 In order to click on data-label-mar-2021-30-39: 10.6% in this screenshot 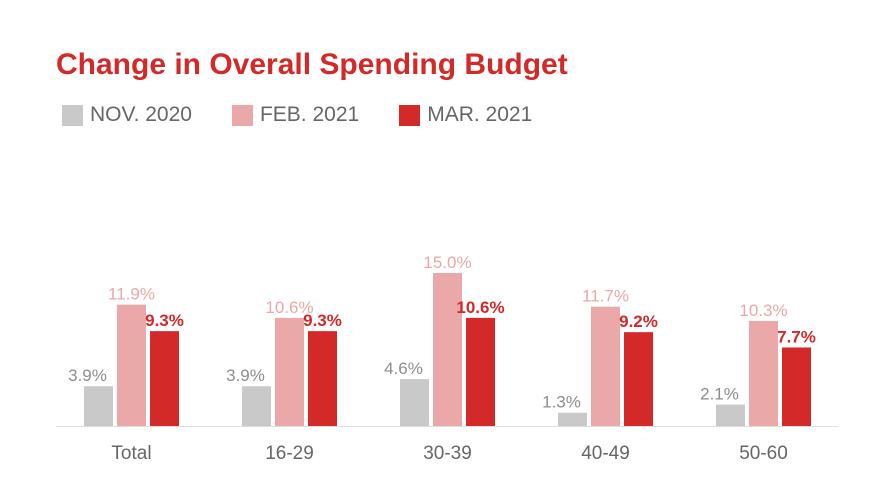, I will do `click(480, 307)`.